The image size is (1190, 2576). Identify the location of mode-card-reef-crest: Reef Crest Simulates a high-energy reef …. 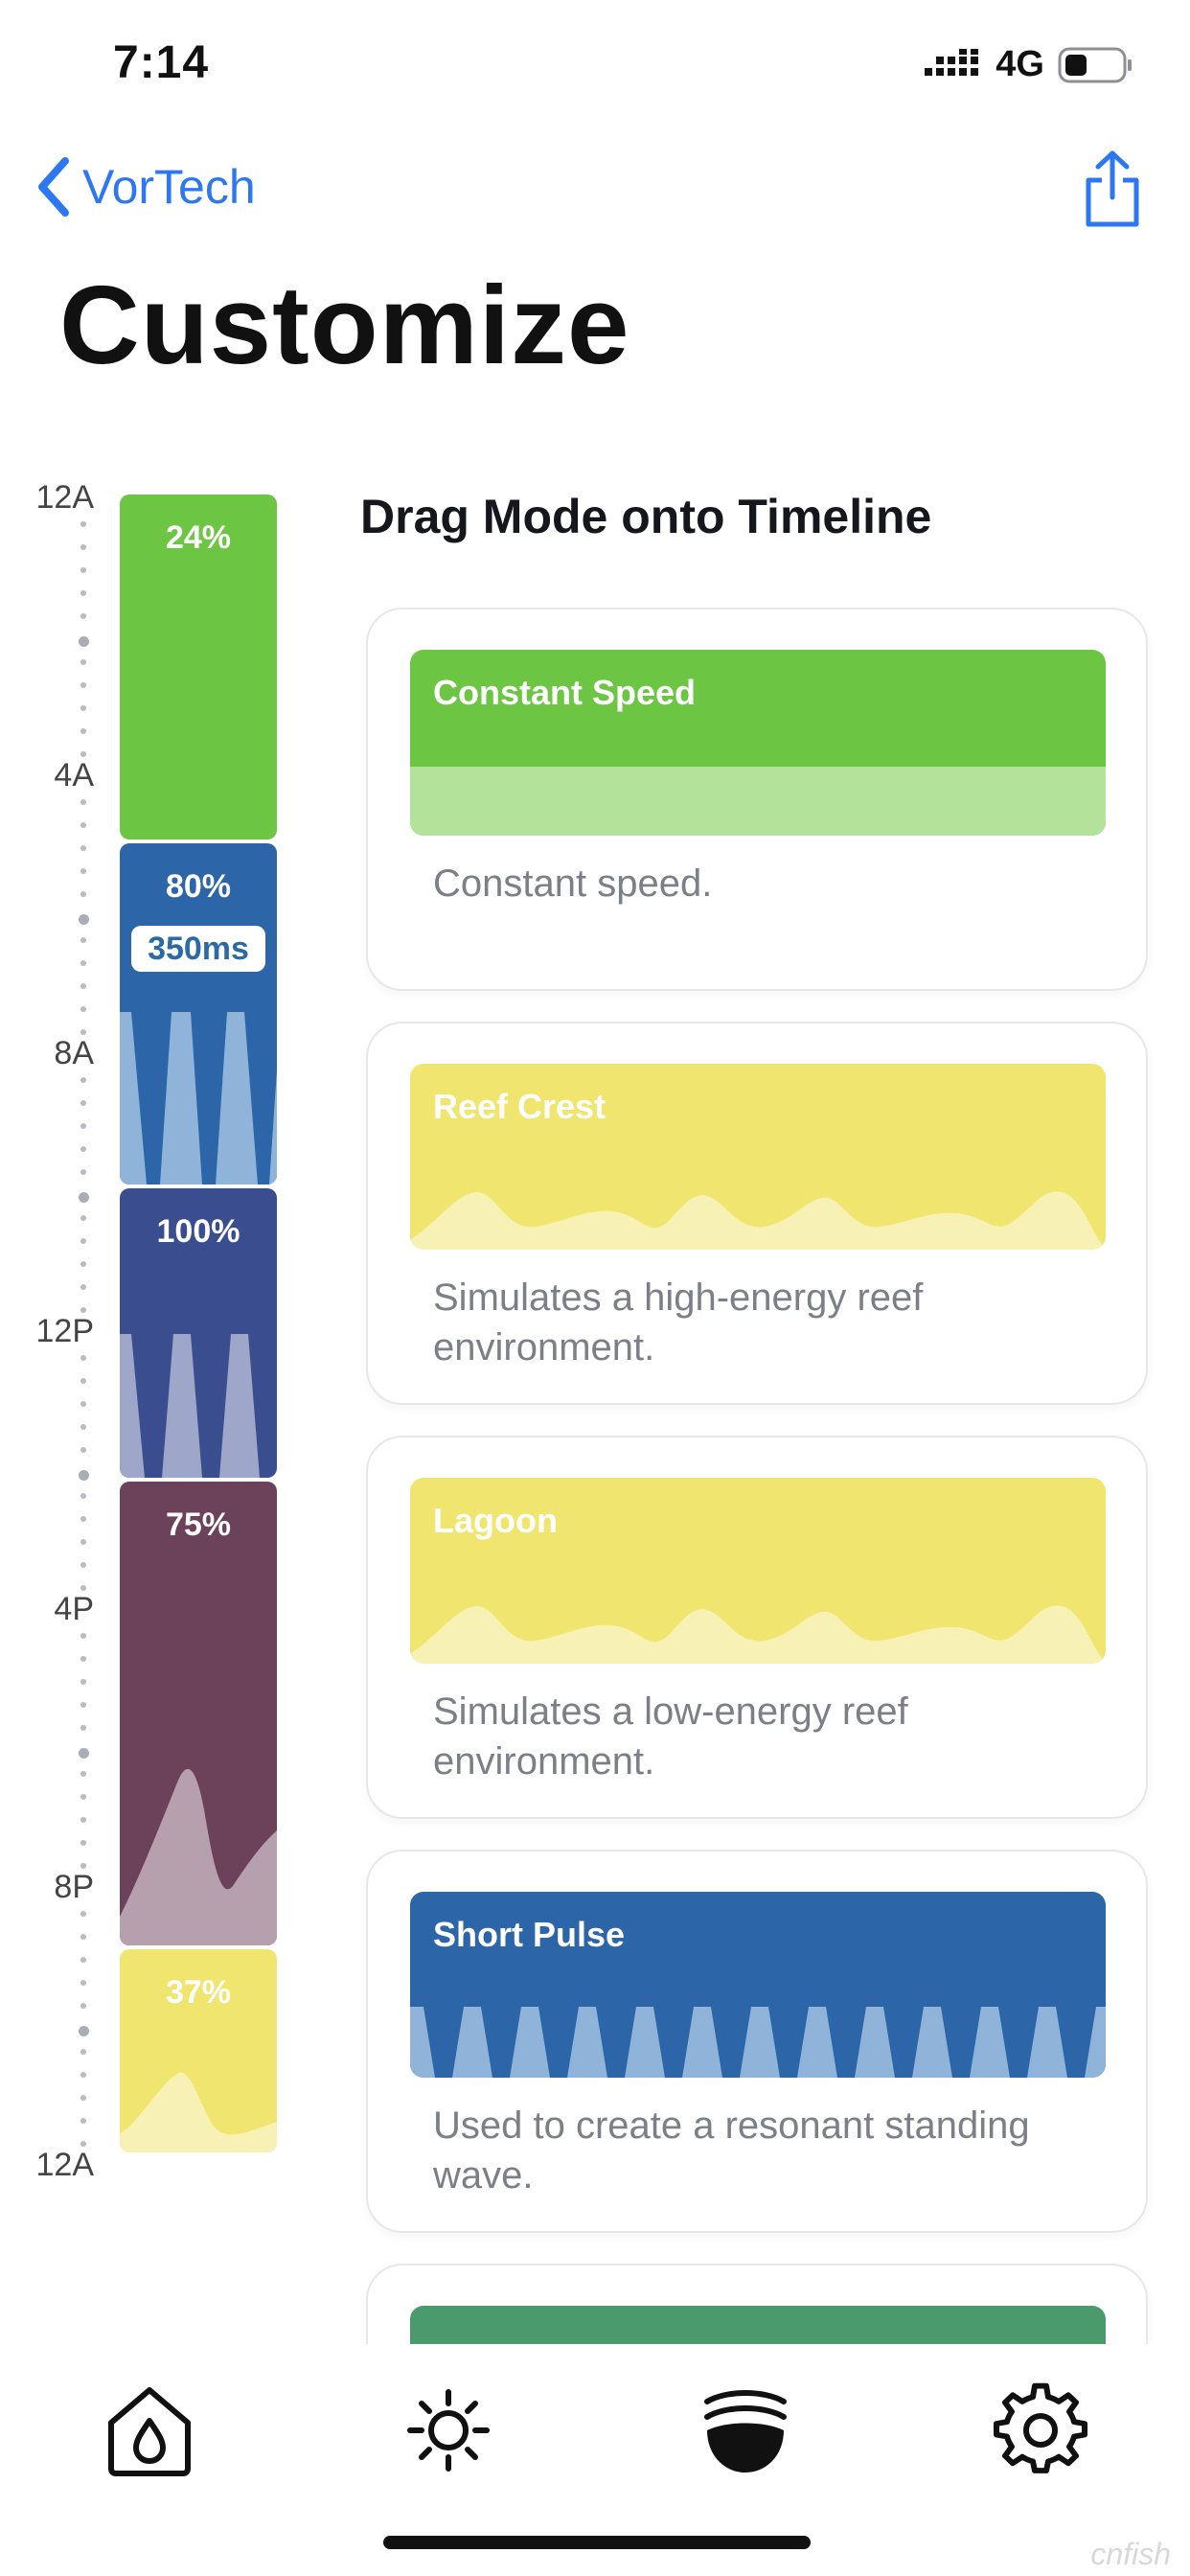
(757, 1213).